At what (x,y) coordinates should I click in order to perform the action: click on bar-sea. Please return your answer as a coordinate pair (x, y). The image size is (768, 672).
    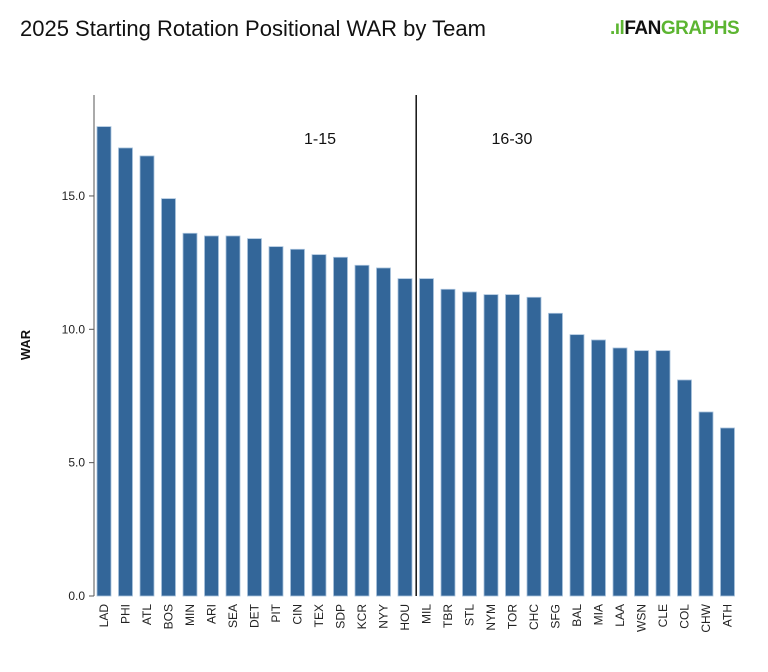
    Looking at the image, I should click on (233, 416).